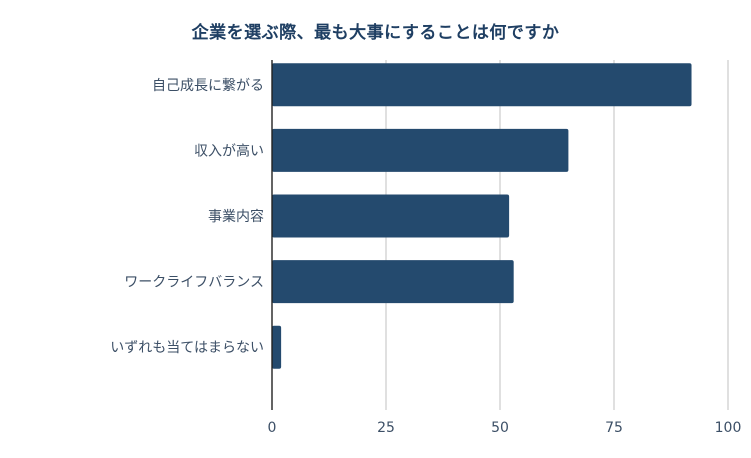 The image size is (751, 458). What do you see at coordinates (229, 150) in the screenshot?
I see `category-label: 収入が高い` at bounding box center [229, 150].